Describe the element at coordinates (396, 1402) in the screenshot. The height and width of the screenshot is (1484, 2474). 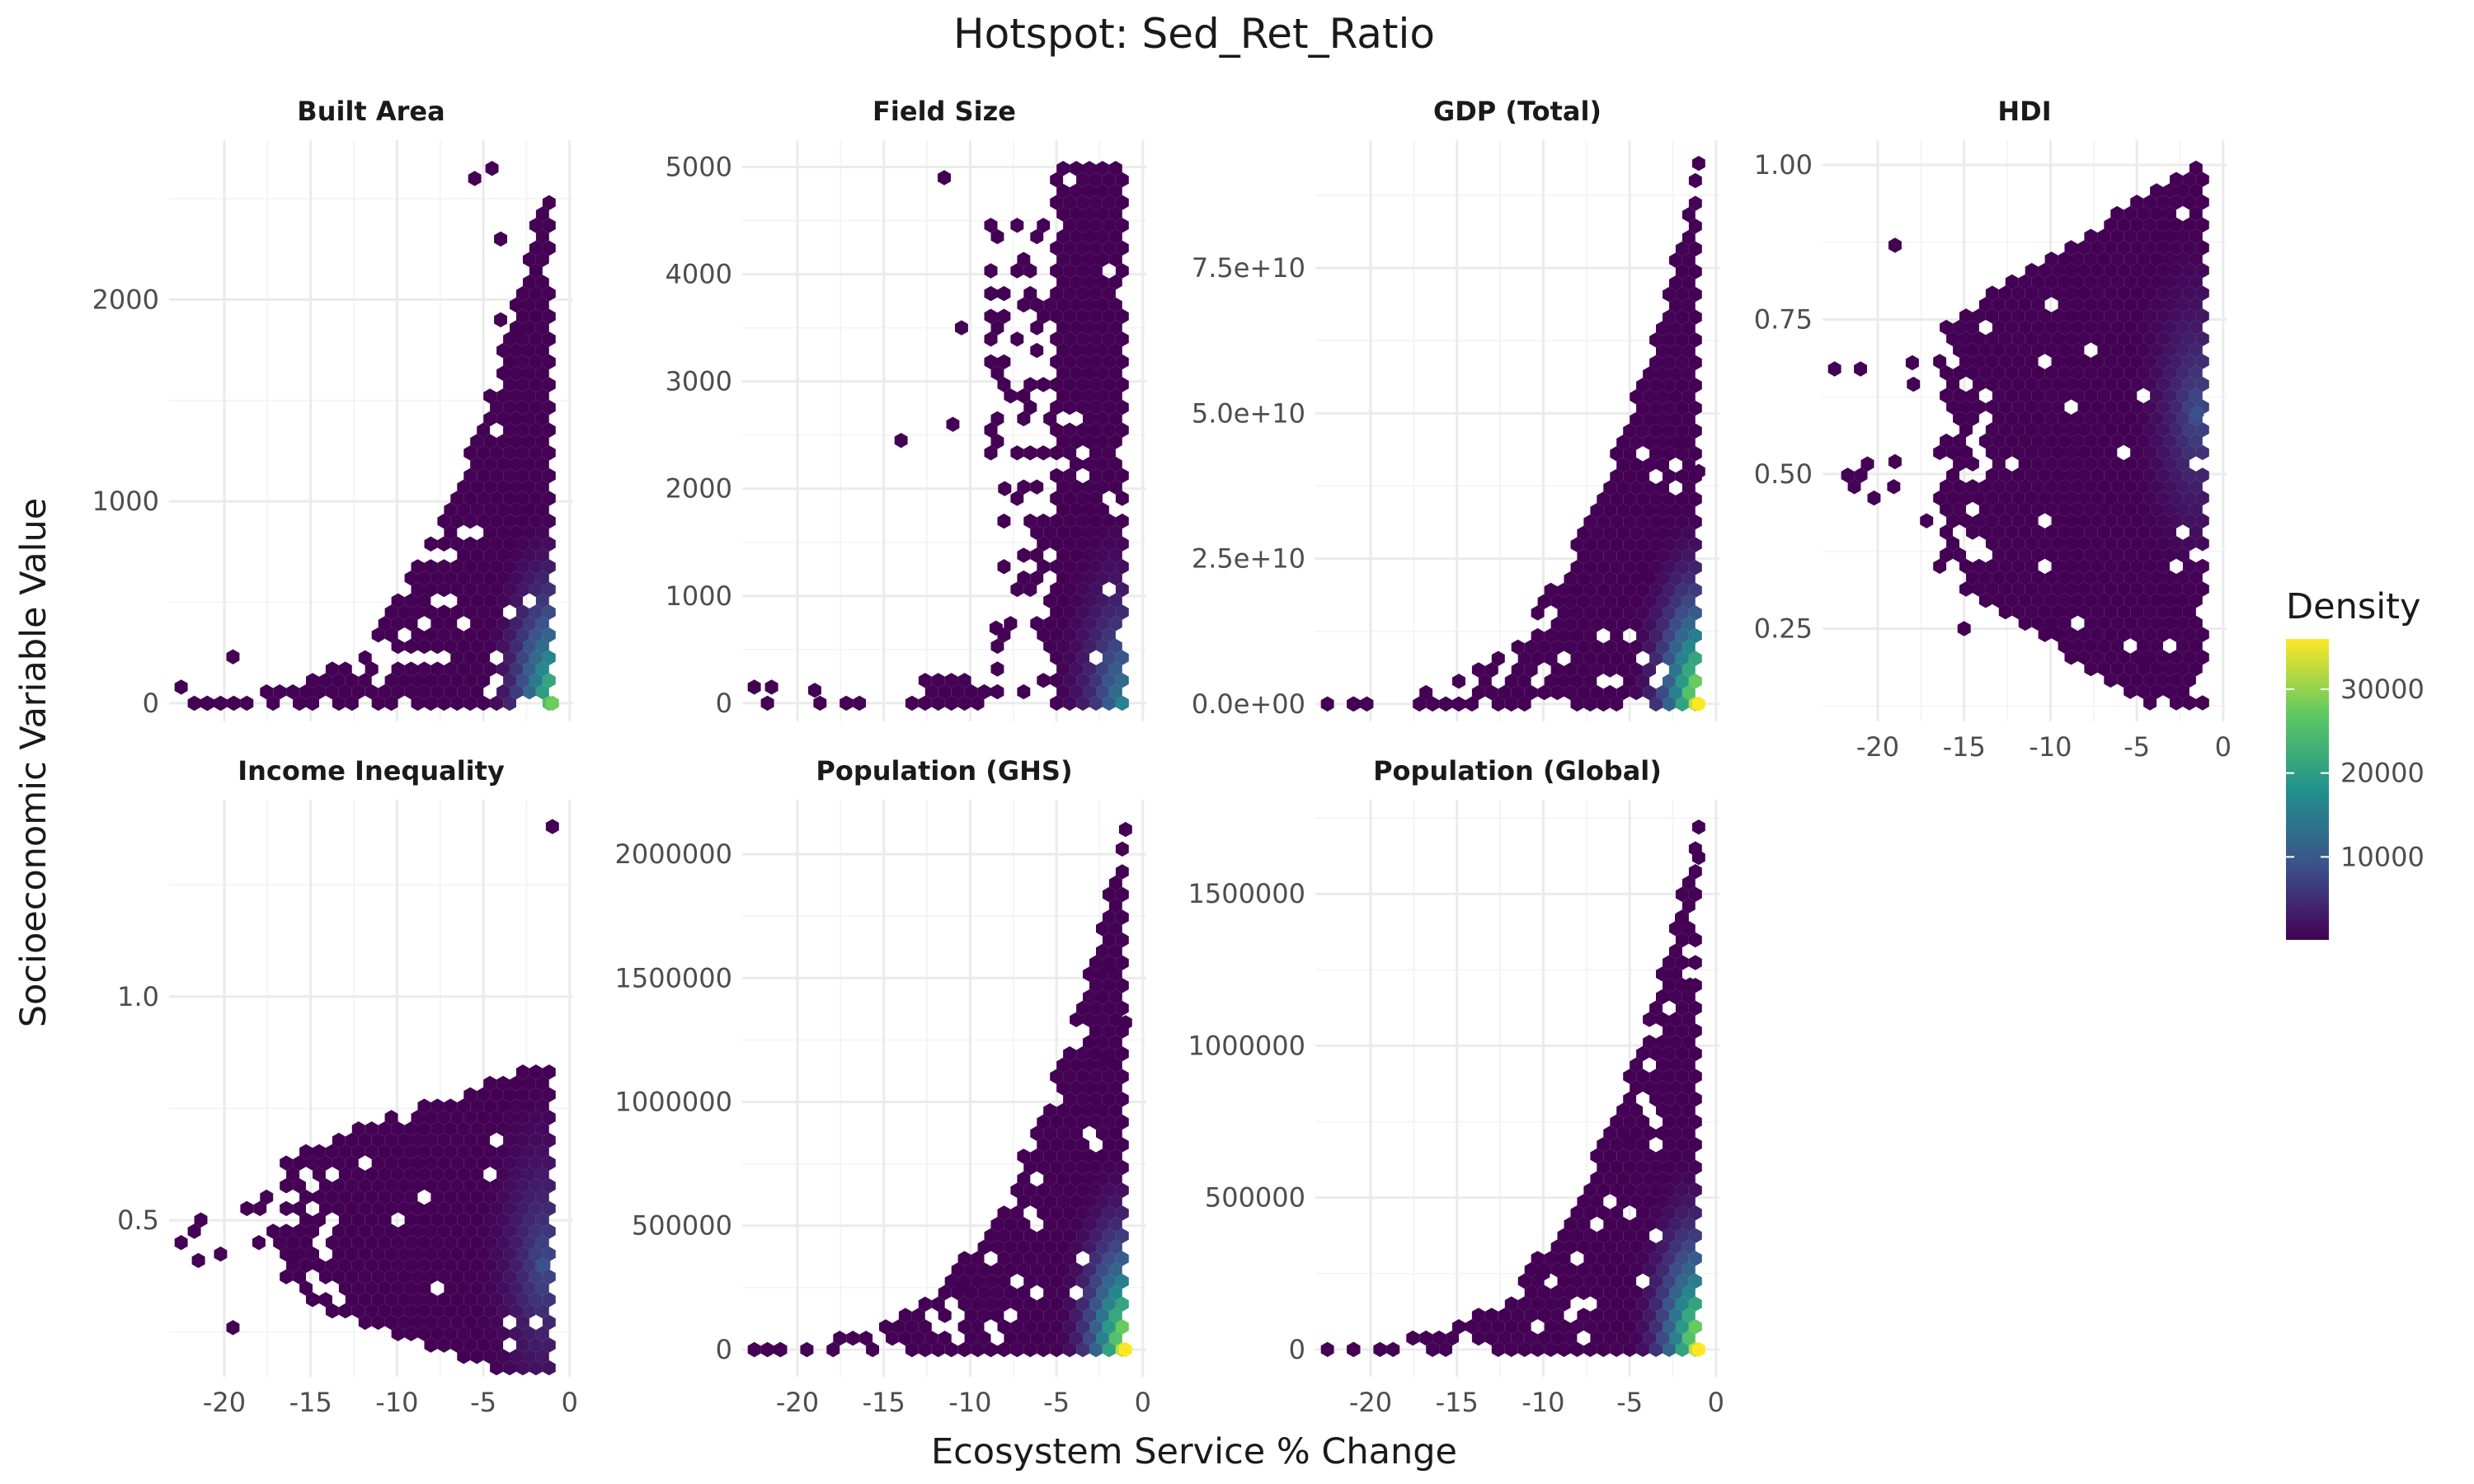
I see `x-tick-label: -10` at that location.